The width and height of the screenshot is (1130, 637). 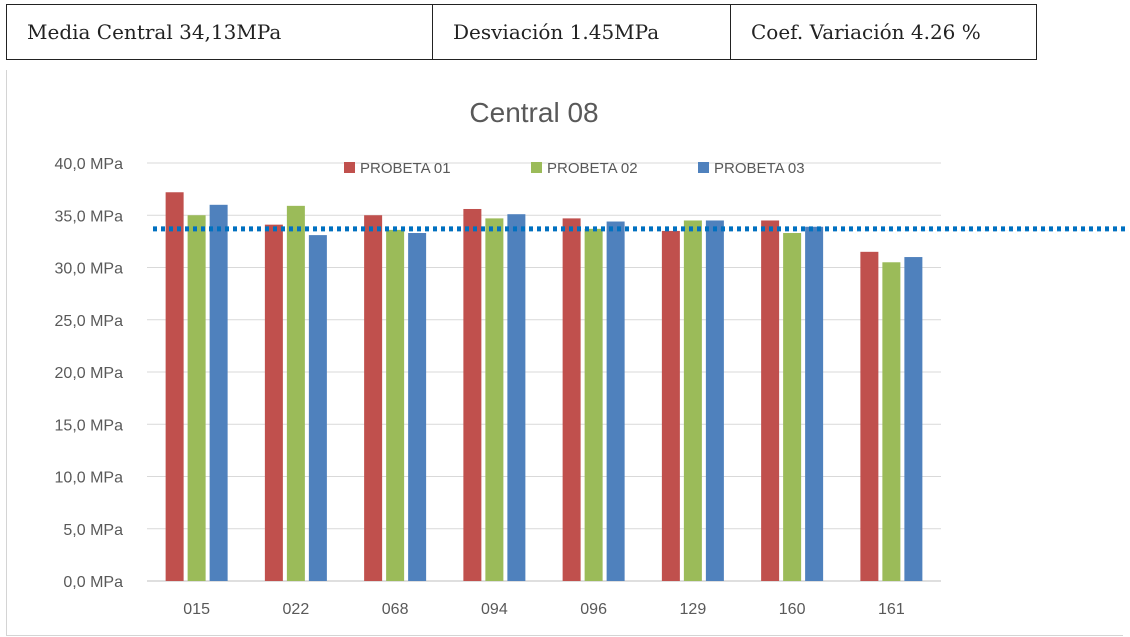 What do you see at coordinates (93, 582) in the screenshot?
I see `y-tick-label: 0,0 MPa` at bounding box center [93, 582].